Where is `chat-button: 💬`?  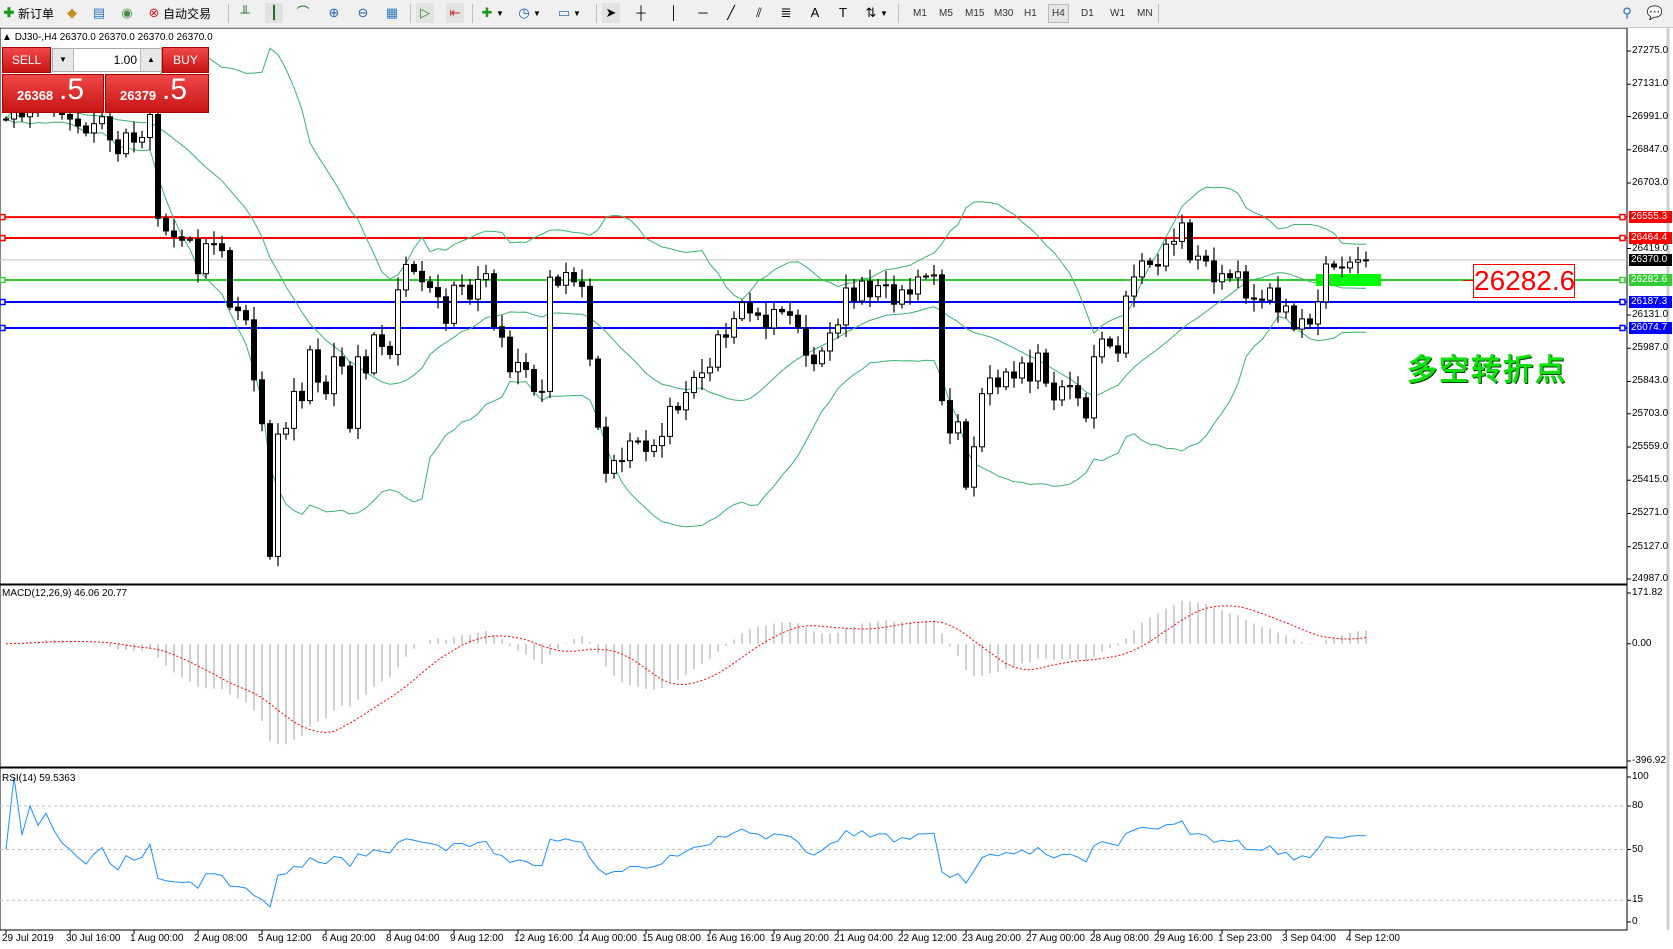
chat-button: 💬 is located at coordinates (1655, 13).